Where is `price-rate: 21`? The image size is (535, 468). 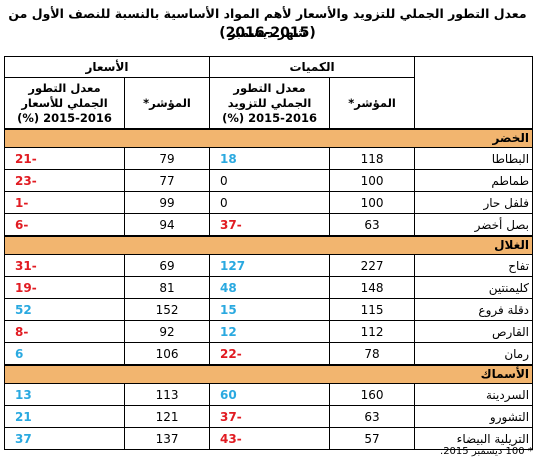
price-rate: 21 is located at coordinates (64, 416).